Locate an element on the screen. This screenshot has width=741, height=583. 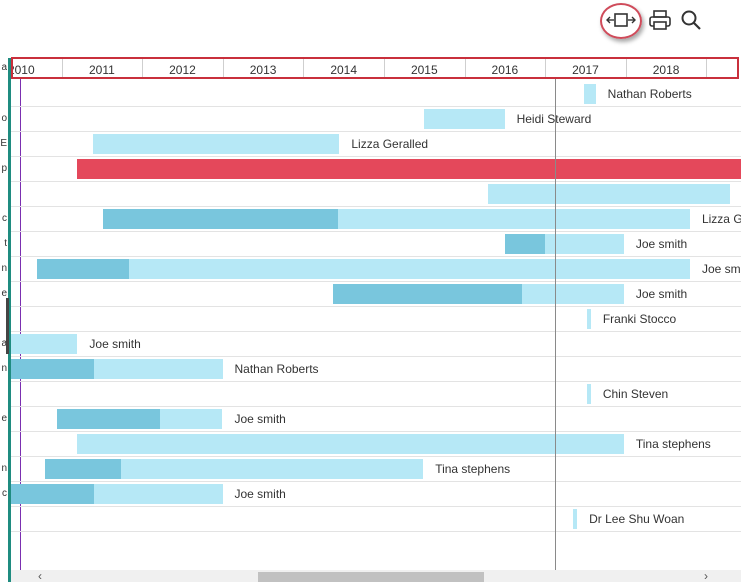
scroll-right-arrow: › is located at coordinates (706, 576).